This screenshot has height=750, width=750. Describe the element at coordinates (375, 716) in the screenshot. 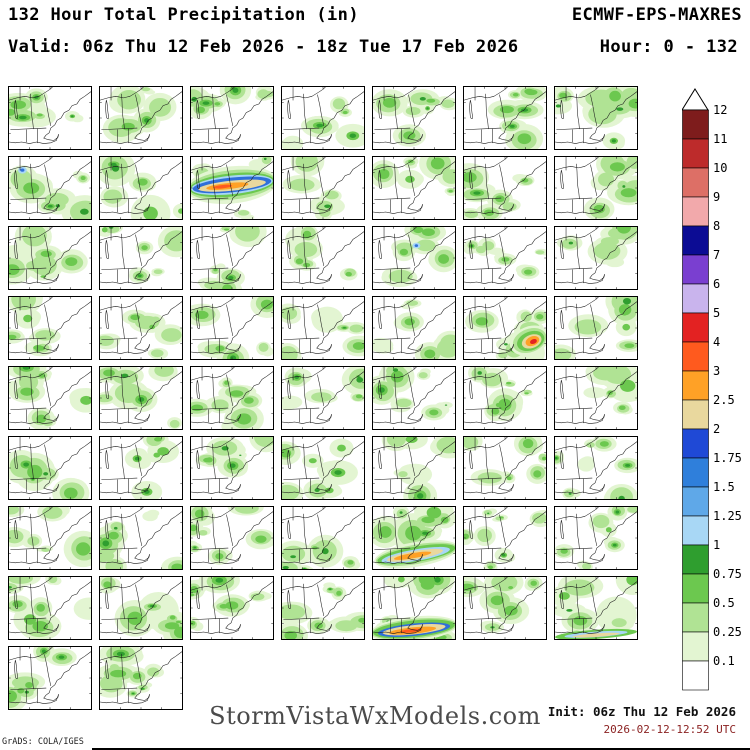

I see `watermark: StormVistaWxModels.com` at that location.